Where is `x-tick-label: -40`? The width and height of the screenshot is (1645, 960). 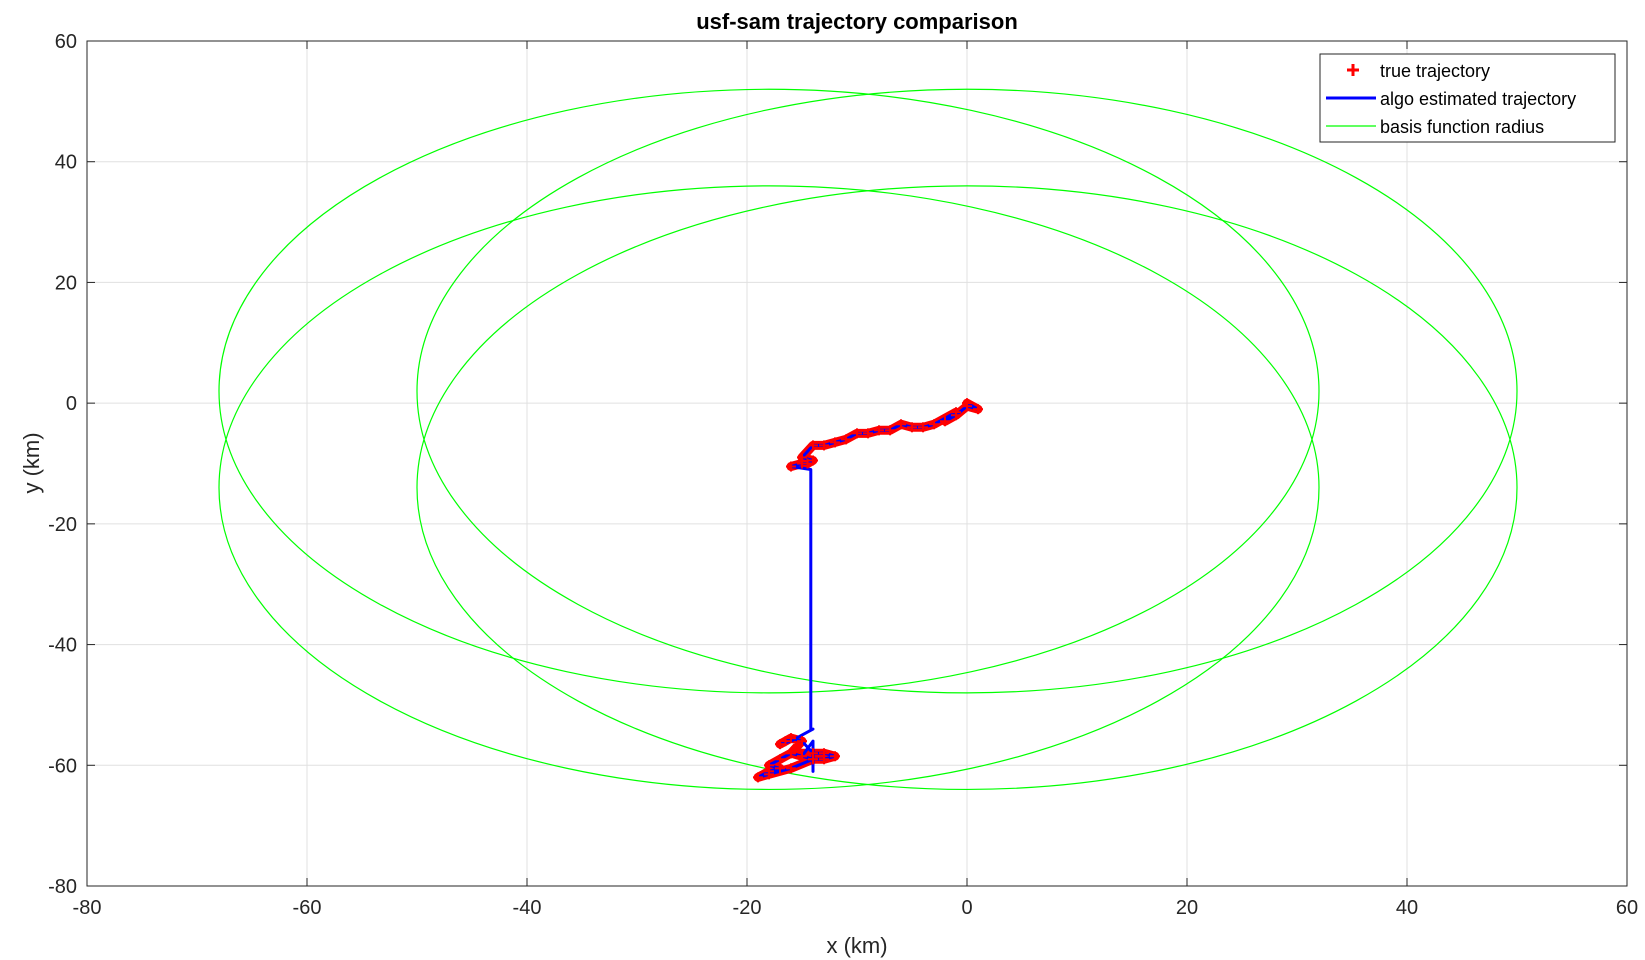
x-tick-label: -40 is located at coordinates (527, 908).